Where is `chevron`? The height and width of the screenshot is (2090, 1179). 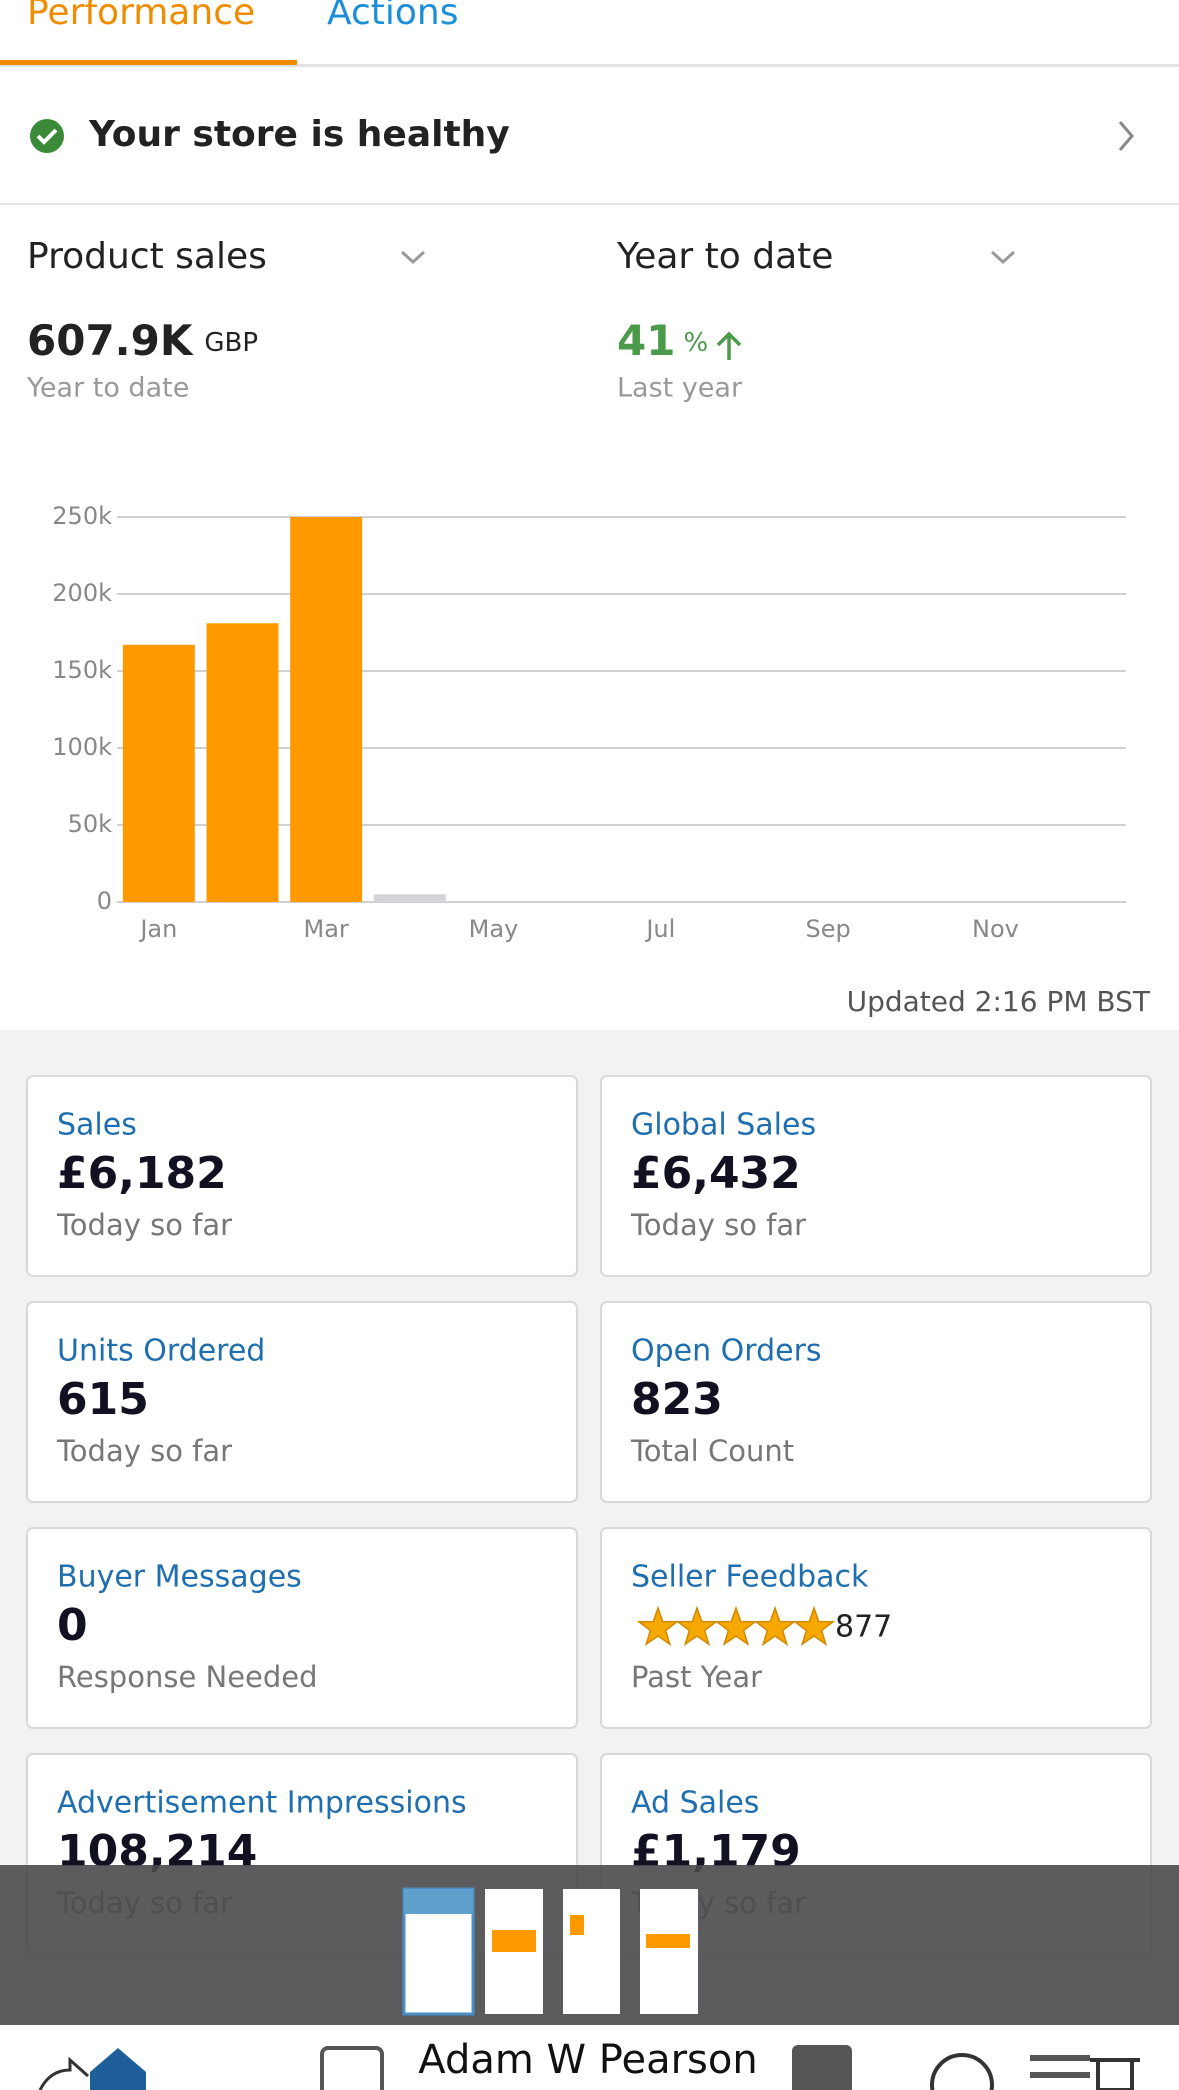 chevron is located at coordinates (1126, 136).